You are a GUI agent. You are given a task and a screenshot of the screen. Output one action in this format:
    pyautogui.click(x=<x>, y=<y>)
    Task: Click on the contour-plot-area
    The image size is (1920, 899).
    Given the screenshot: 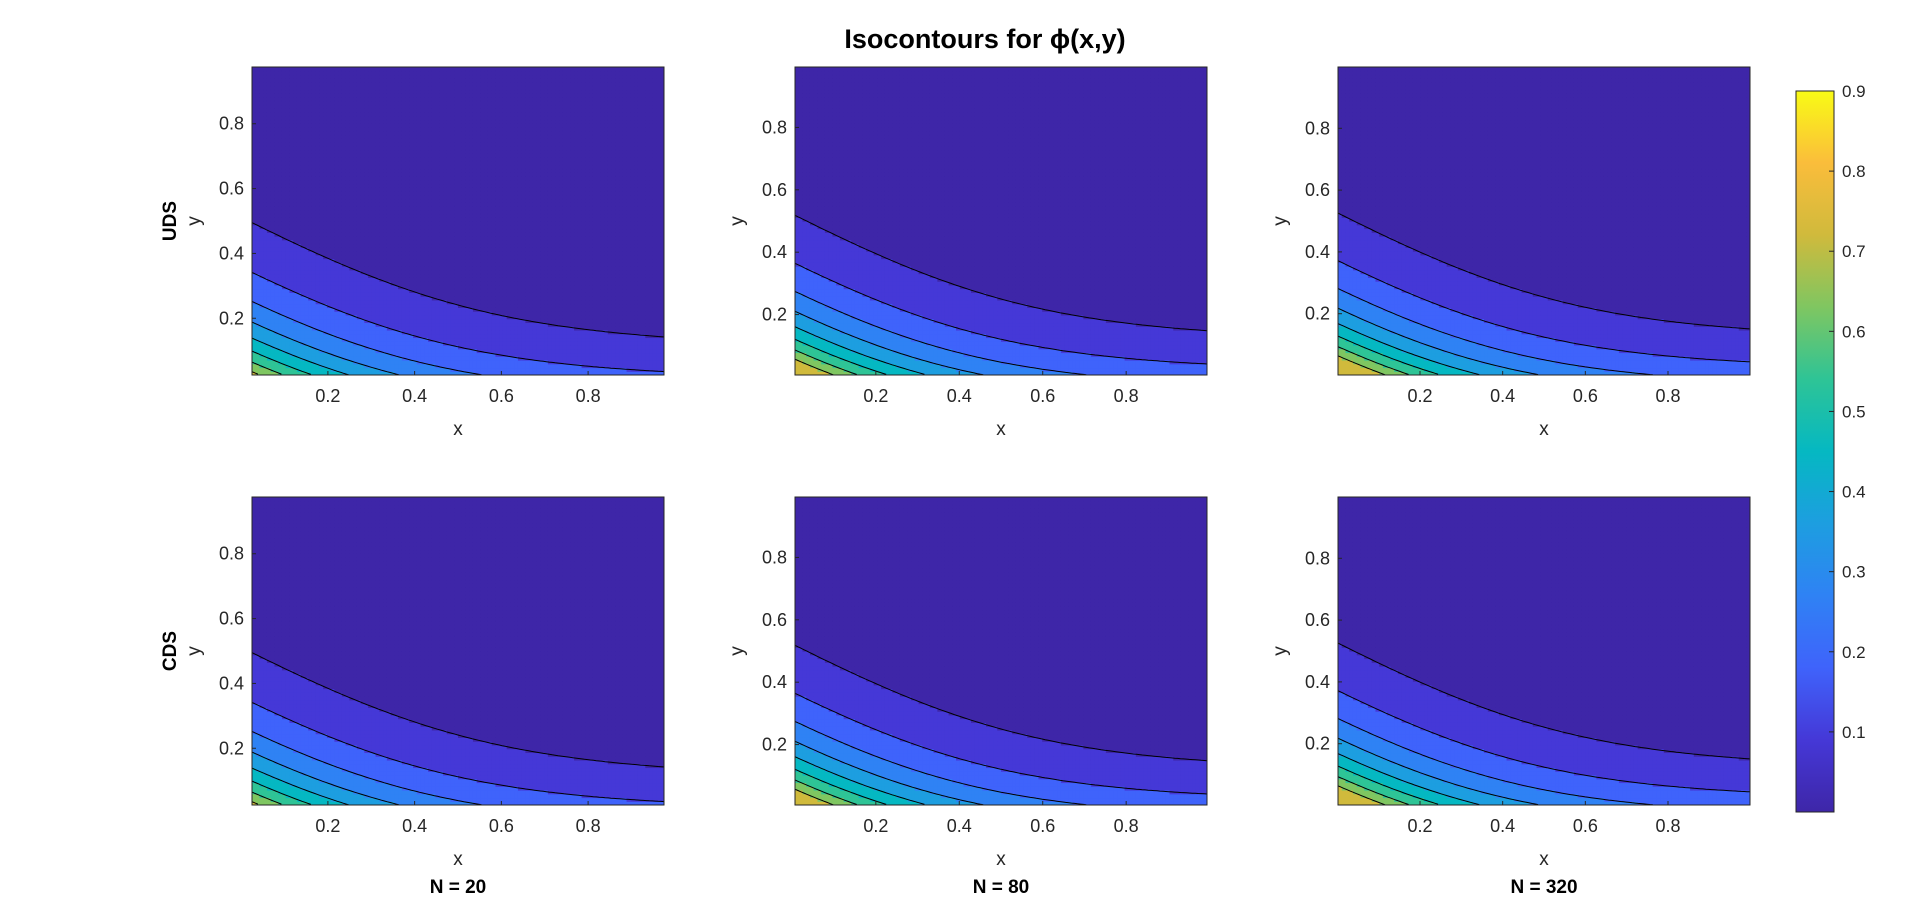 What is the action you would take?
    pyautogui.click(x=458, y=221)
    